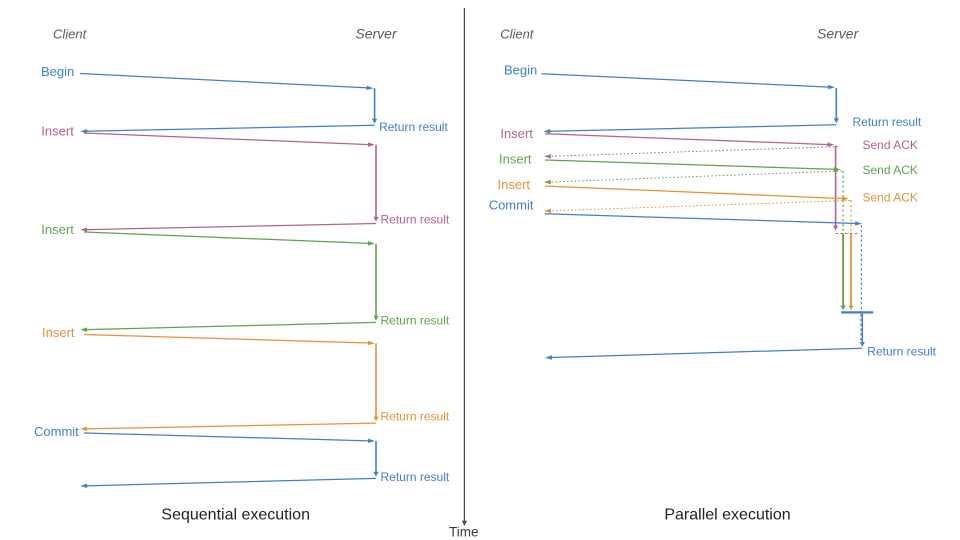  Describe the element at coordinates (235, 515) in the screenshot. I see `svg-text: Sequential execution` at that location.